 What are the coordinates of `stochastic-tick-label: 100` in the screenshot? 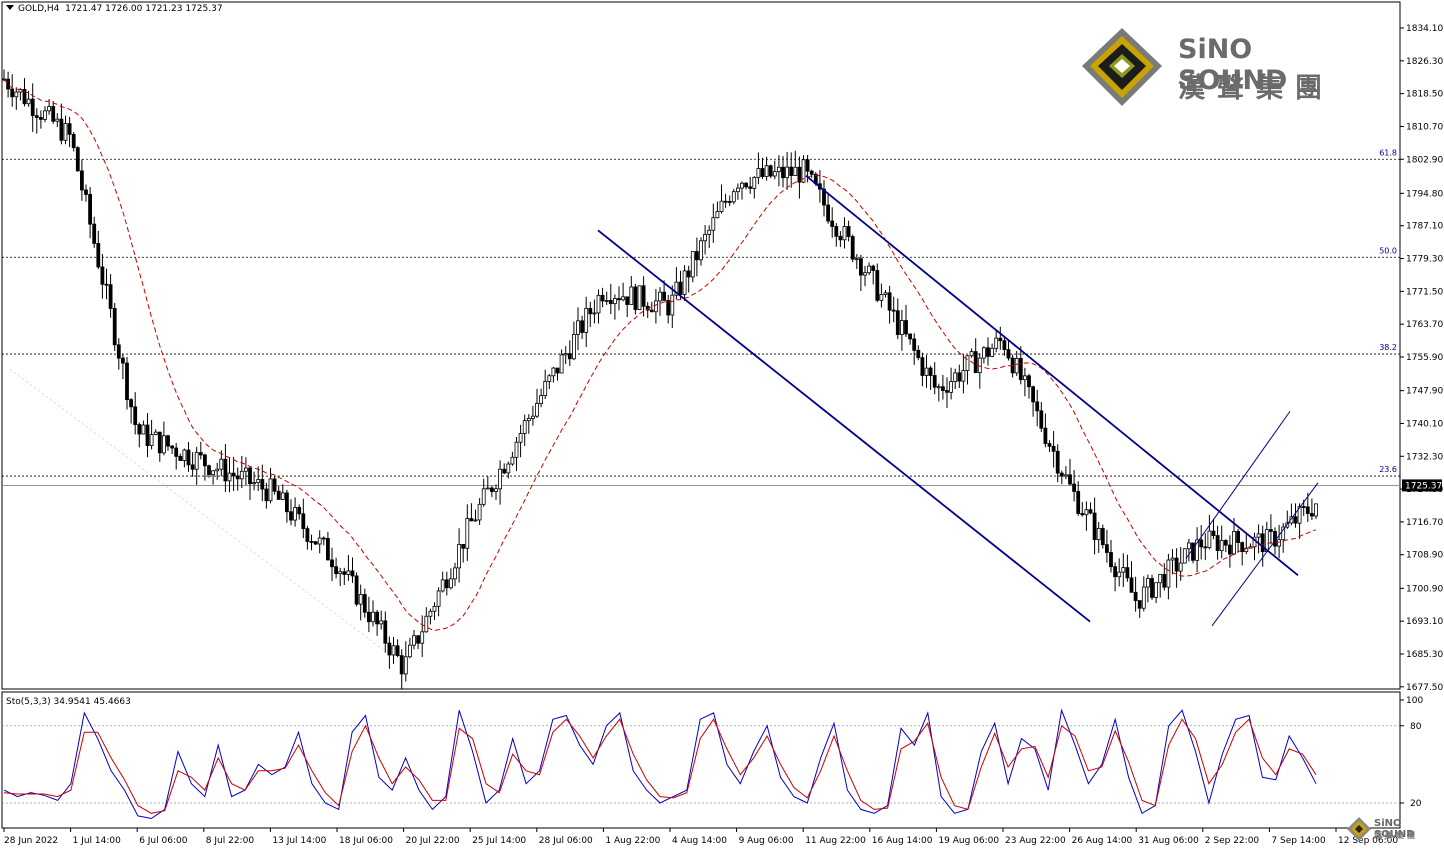 It's located at (1414, 701).